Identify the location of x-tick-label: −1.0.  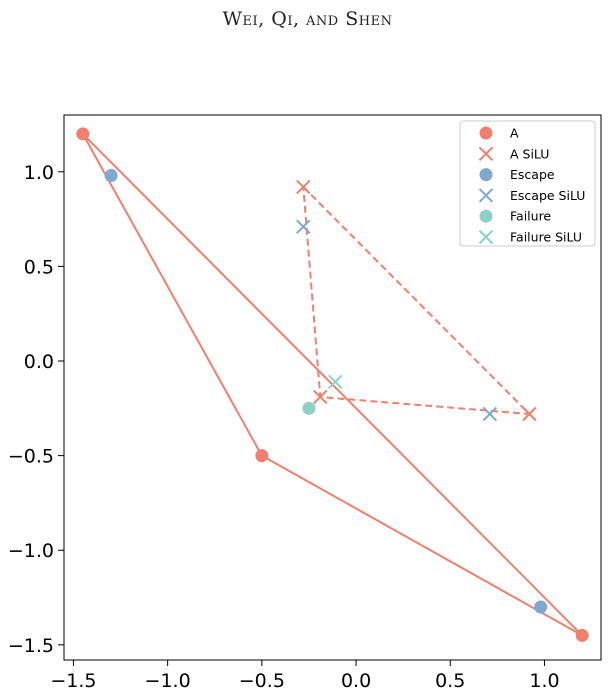
(168, 680).